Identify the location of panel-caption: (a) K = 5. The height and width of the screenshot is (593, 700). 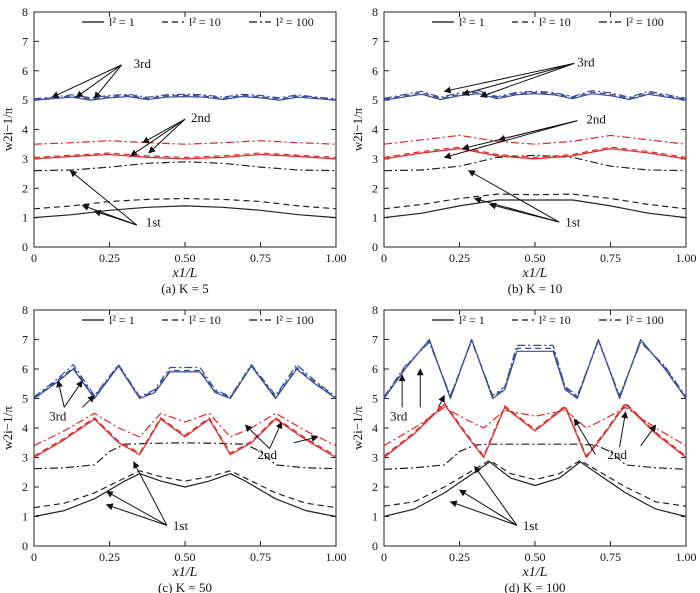
(184, 288).